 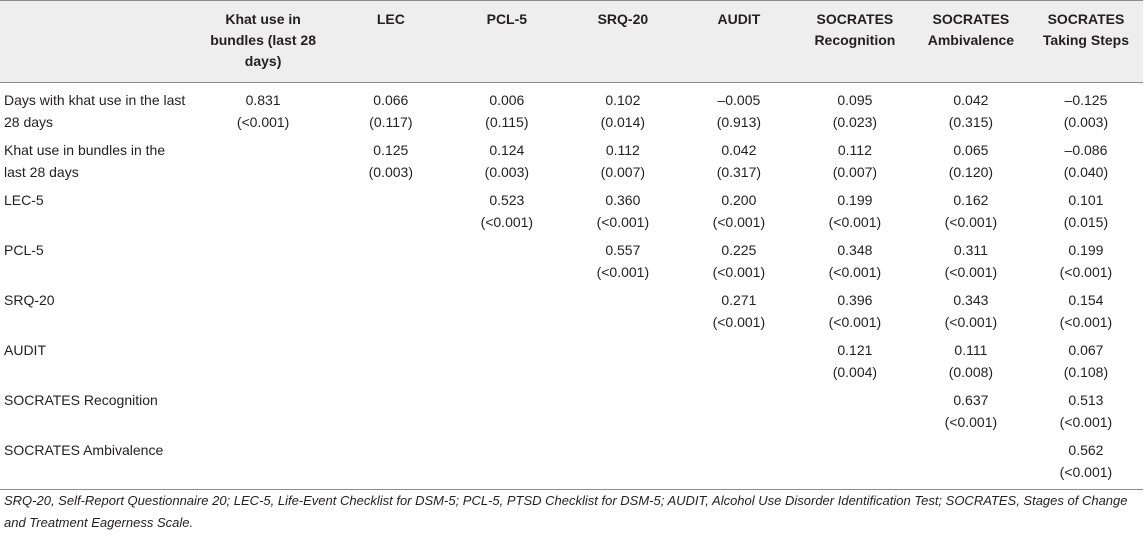 What do you see at coordinates (739, 258) in the screenshot?
I see `table-cell: 0.225 (<0.001)` at bounding box center [739, 258].